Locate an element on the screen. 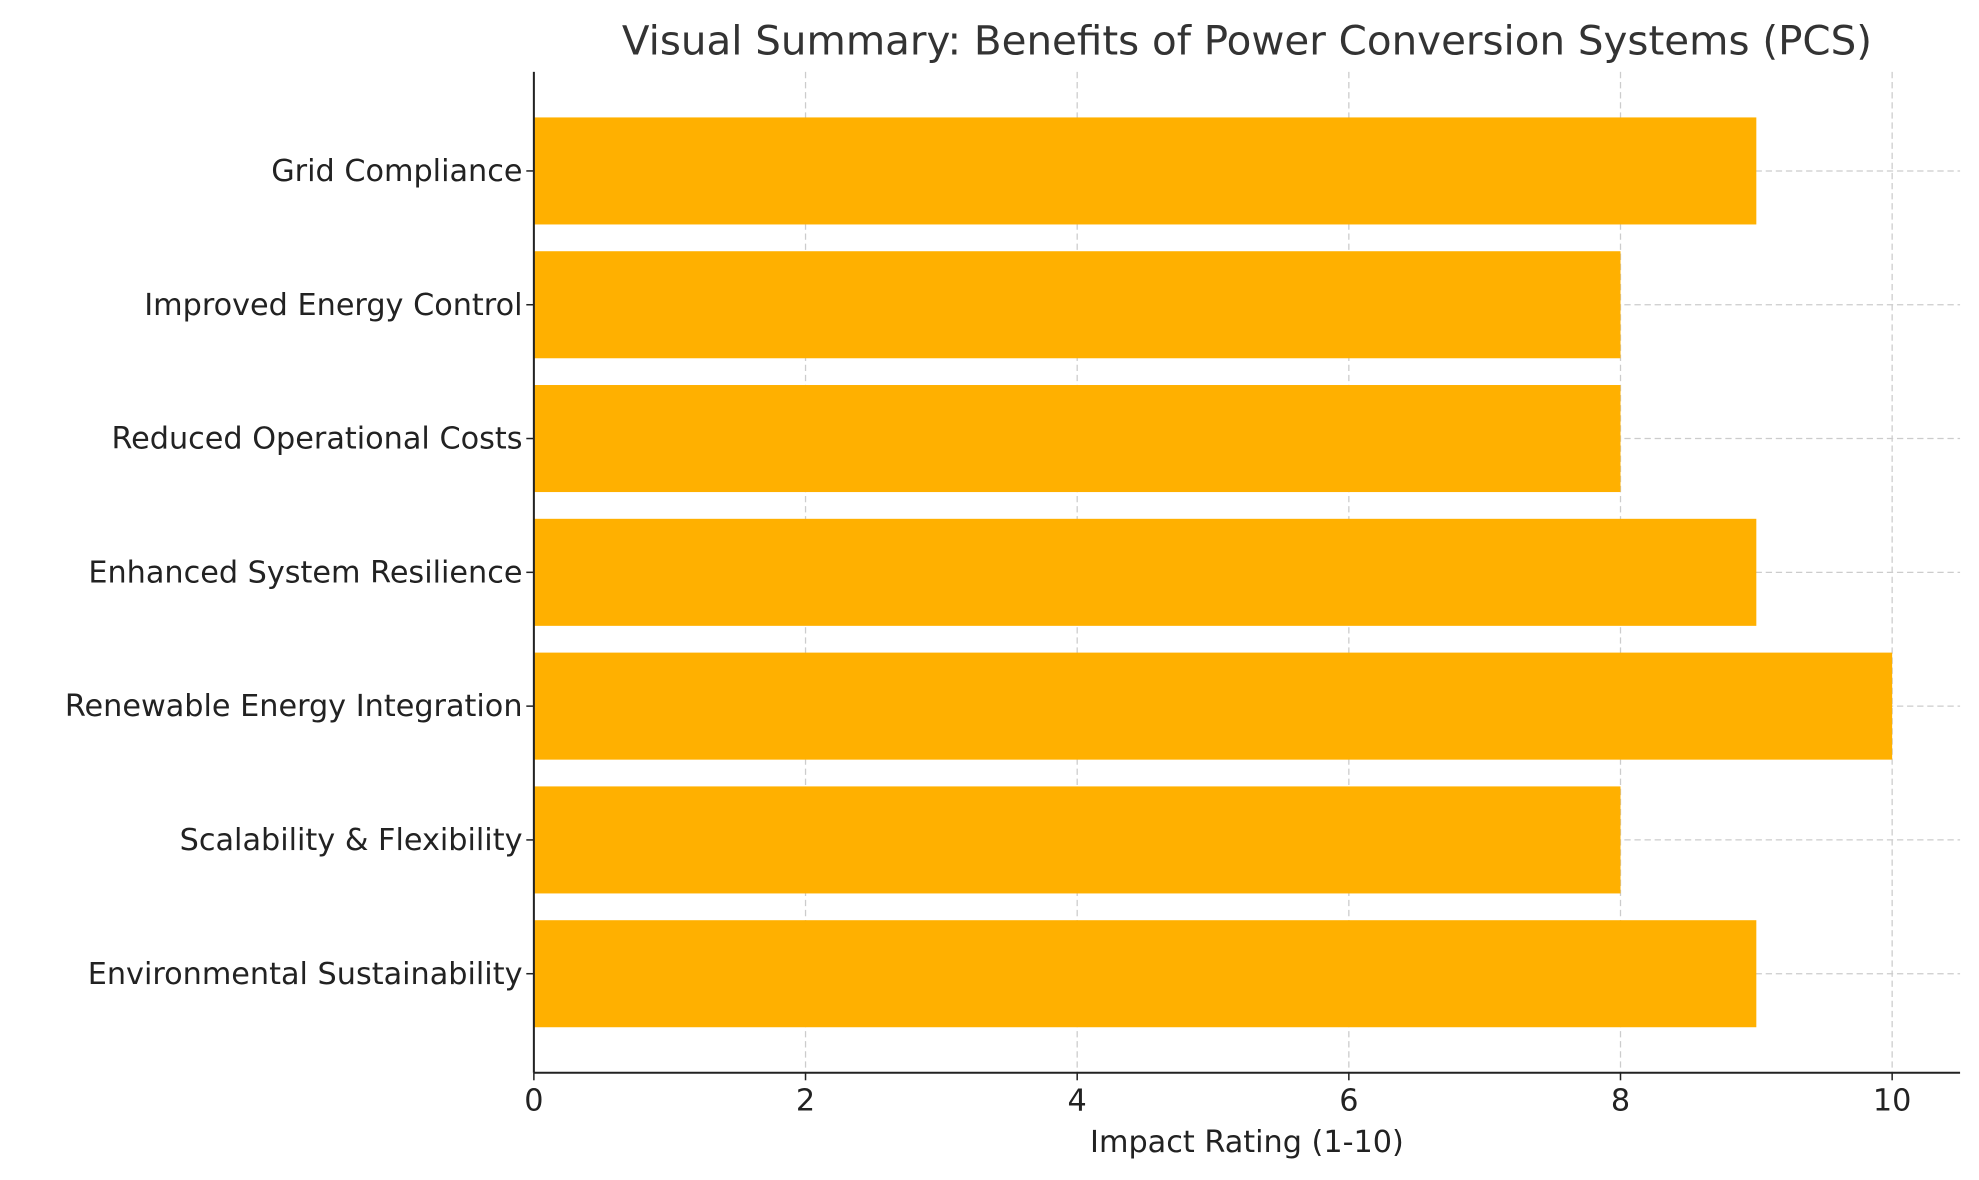  x-tick-label: 4 is located at coordinates (1077, 1101).